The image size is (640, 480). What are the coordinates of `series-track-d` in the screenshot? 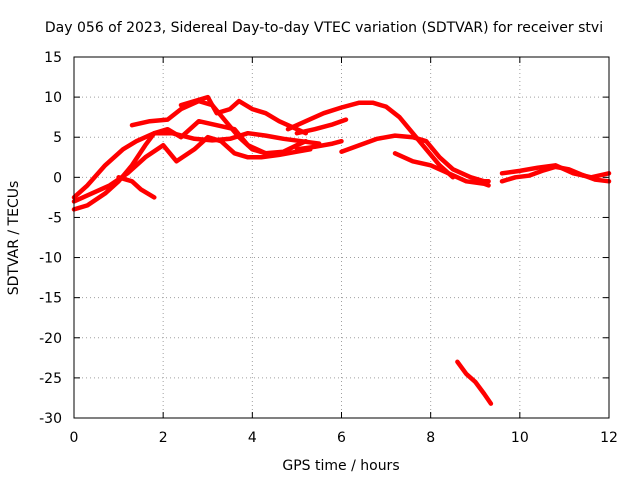 It's located at (219, 127).